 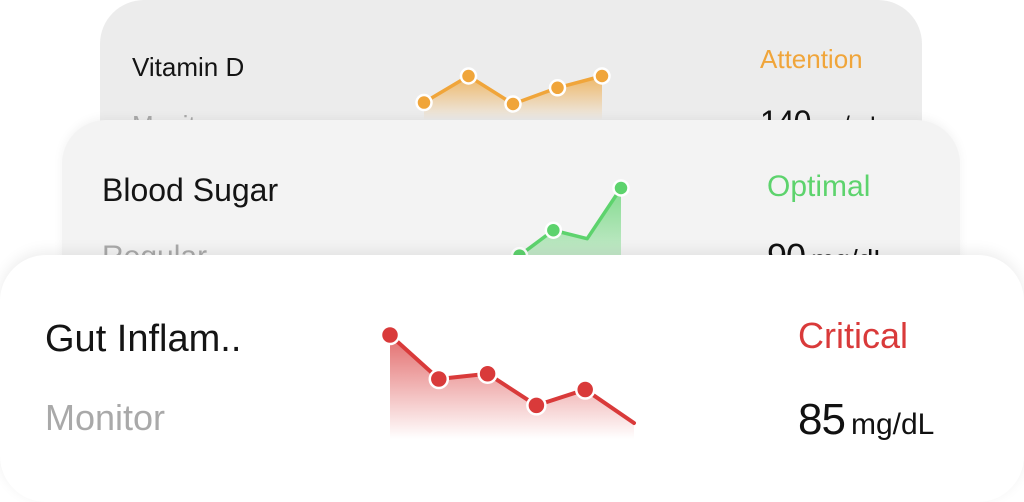 I want to click on status-badge: Critical, so click(x=853, y=335).